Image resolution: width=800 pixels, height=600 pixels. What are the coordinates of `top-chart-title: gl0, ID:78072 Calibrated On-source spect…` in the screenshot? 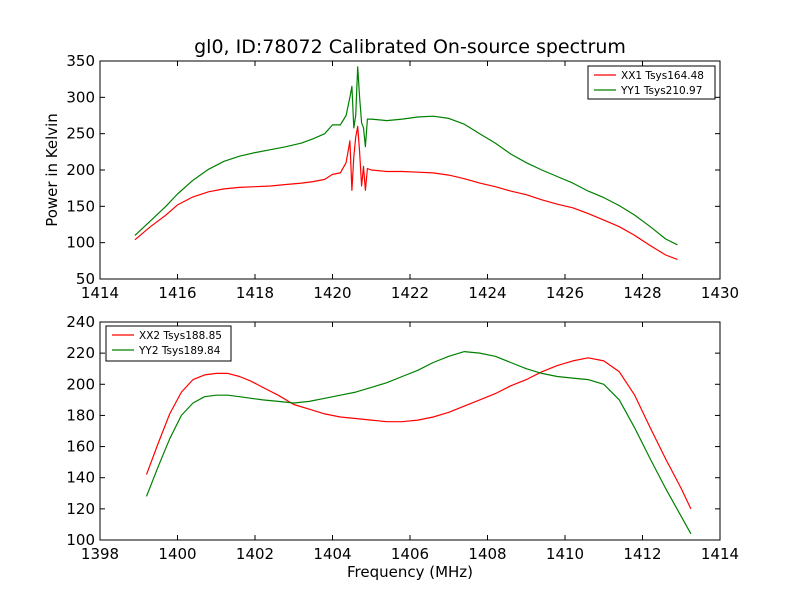 It's located at (410, 47).